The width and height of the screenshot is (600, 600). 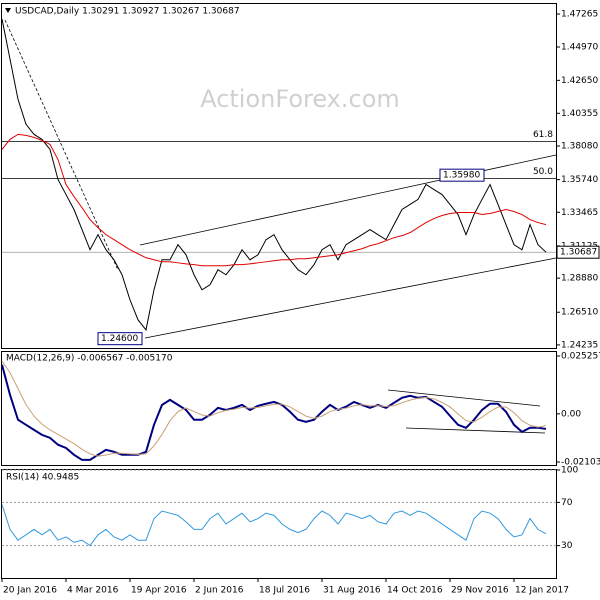 I want to click on annotation-label: 1.35980, so click(x=461, y=176).